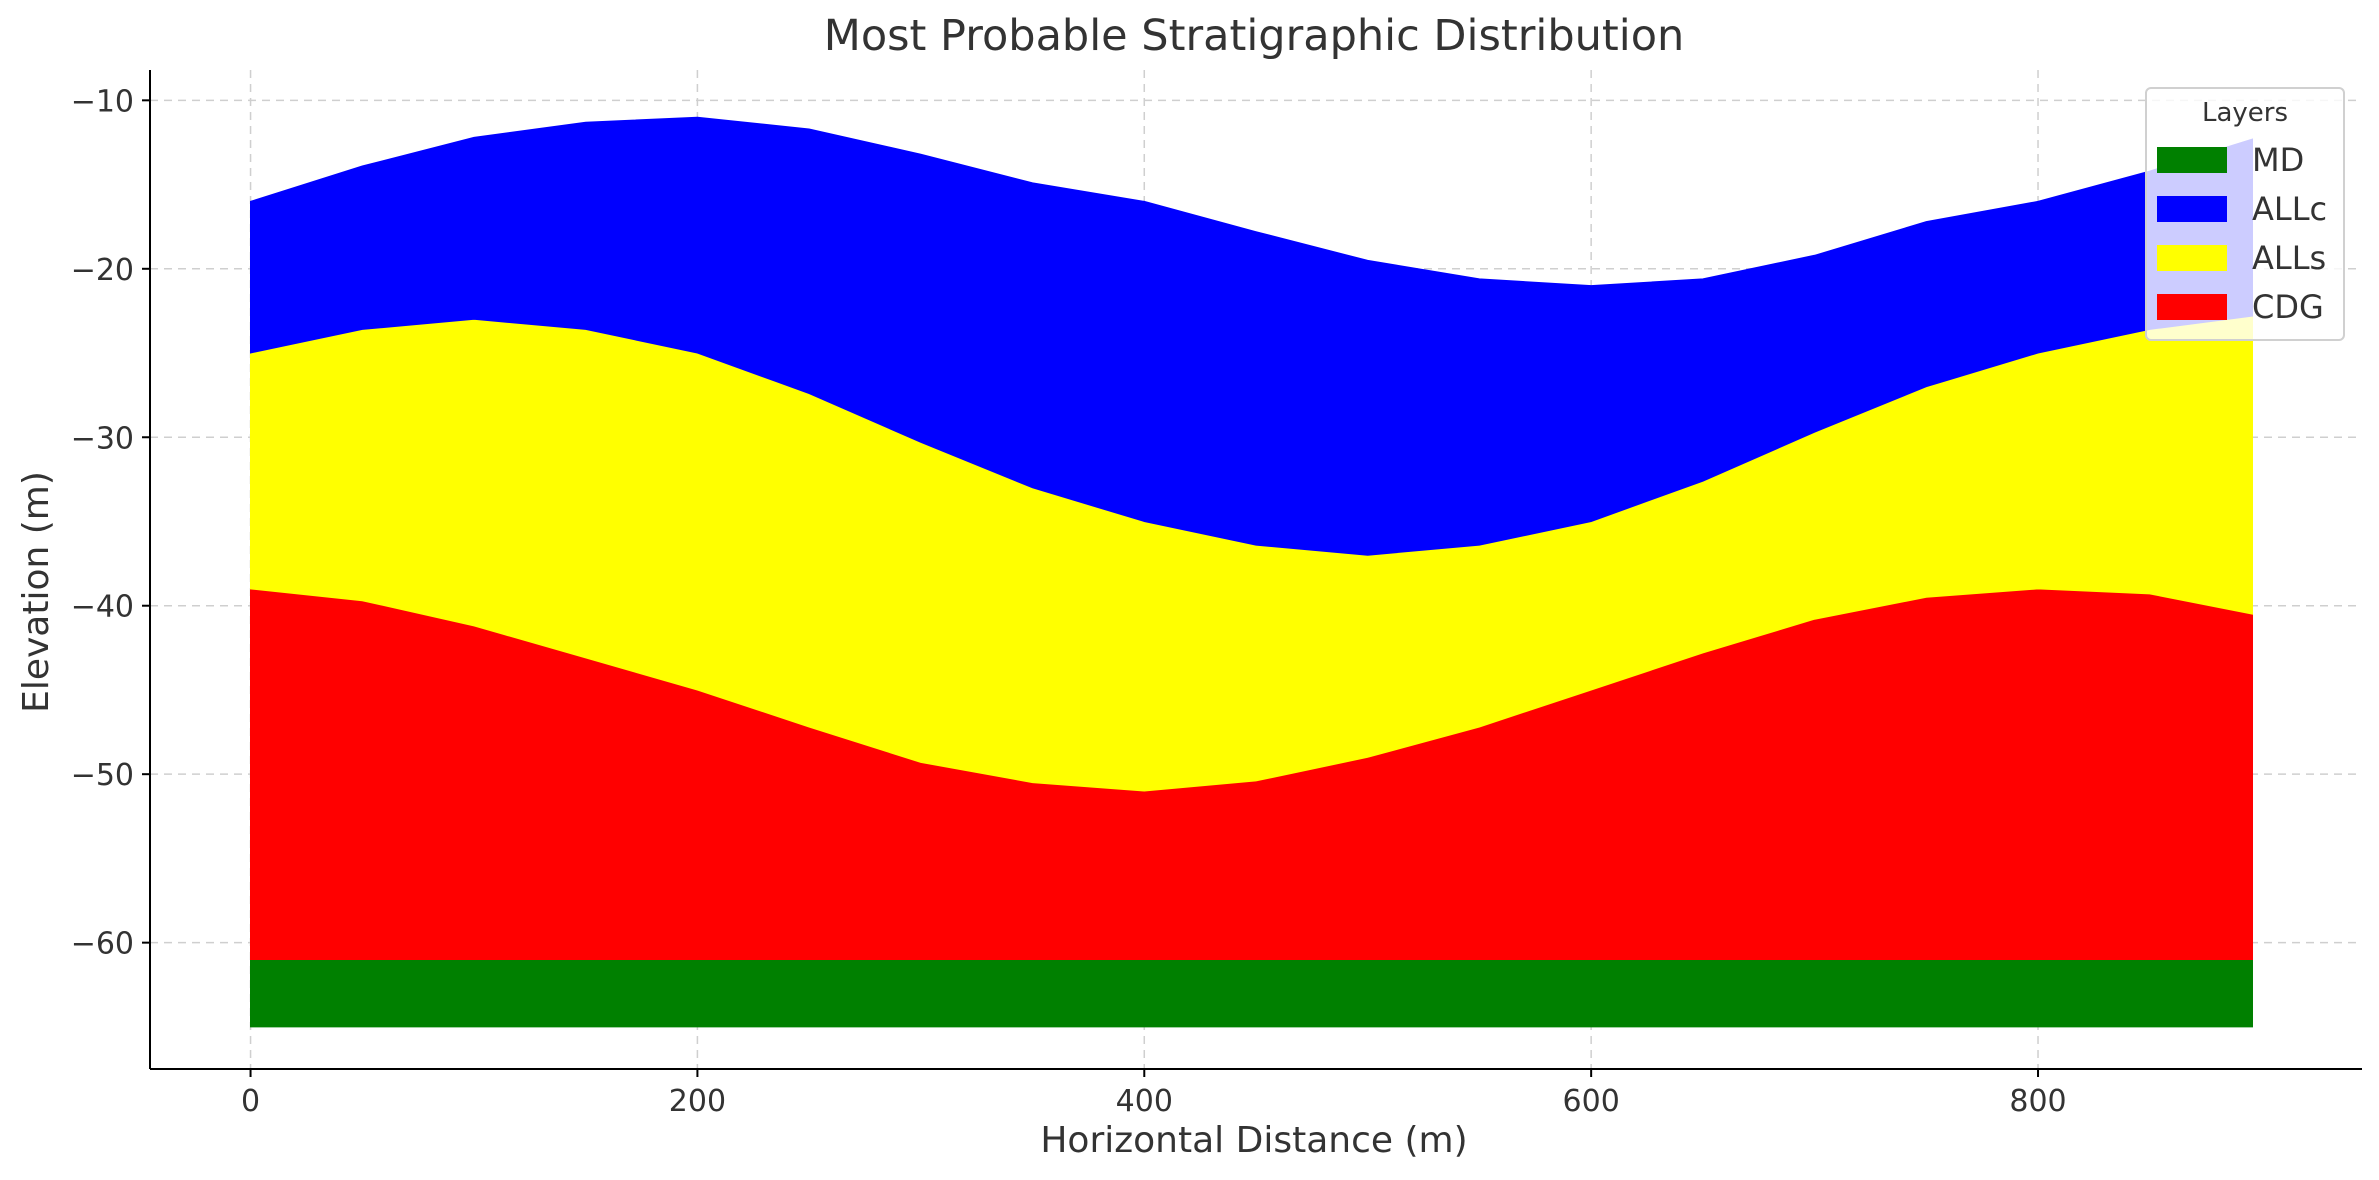 This screenshot has width=2379, height=1180. Describe the element at coordinates (2278, 160) in the screenshot. I see `legend-label-md: MD` at that location.